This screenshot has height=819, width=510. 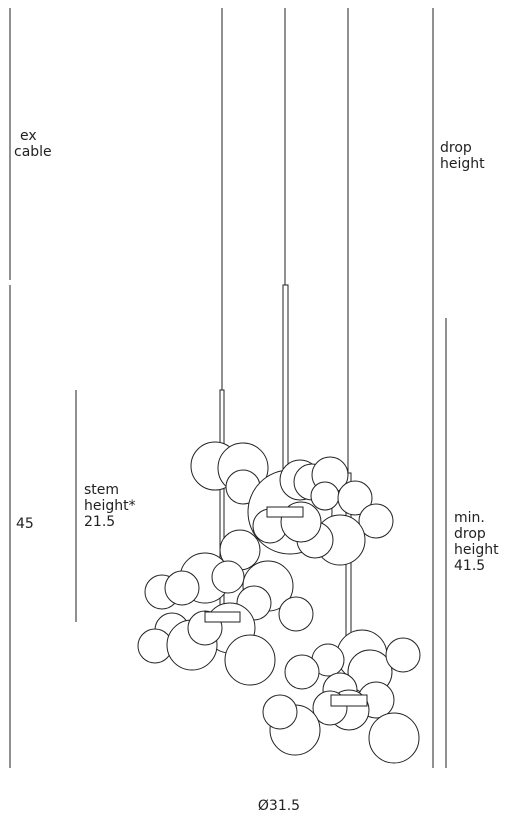 I want to click on label: cable, so click(x=33, y=152).